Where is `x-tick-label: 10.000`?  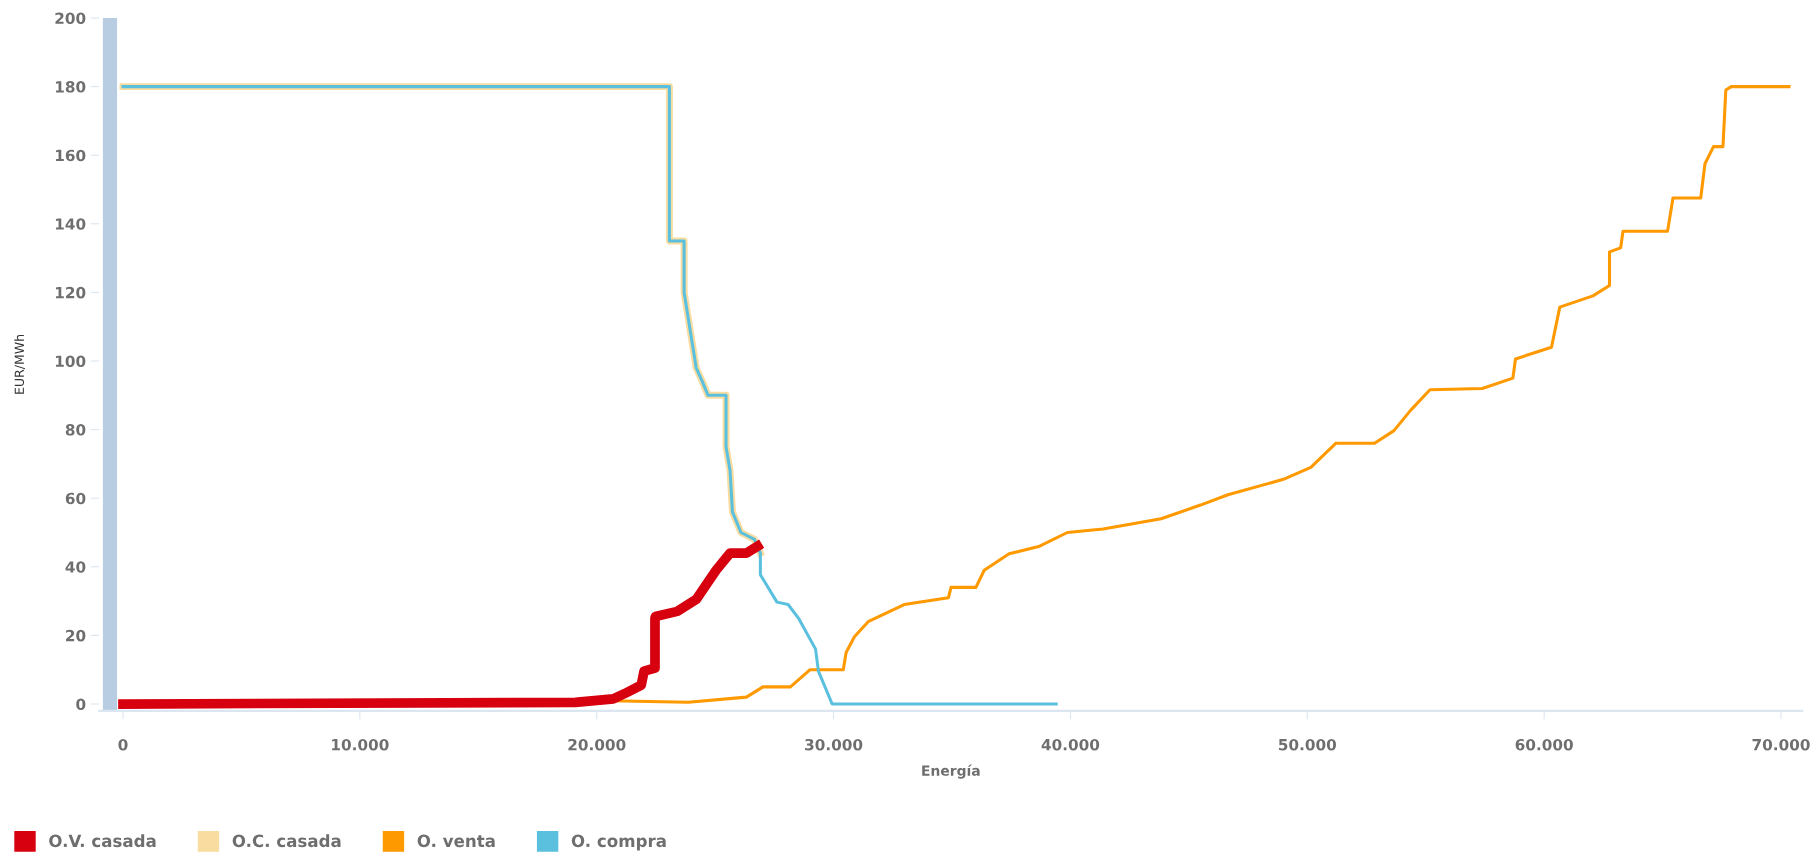
x-tick-label: 10.000 is located at coordinates (360, 744).